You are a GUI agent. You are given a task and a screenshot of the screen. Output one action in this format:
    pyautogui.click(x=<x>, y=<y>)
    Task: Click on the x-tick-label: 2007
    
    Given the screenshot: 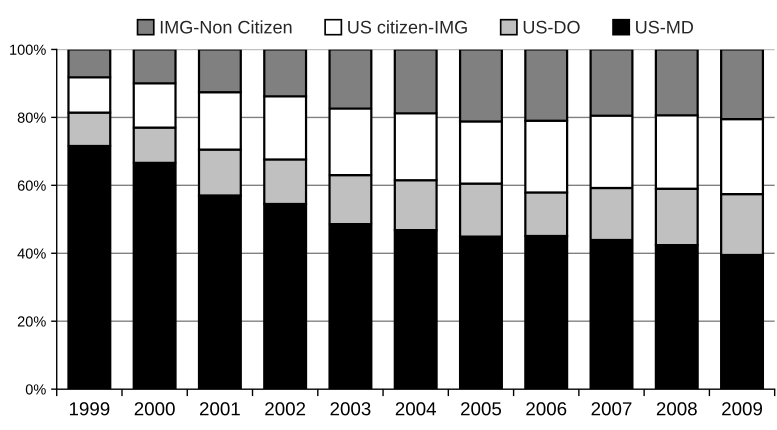 What is the action you would take?
    pyautogui.click(x=612, y=409)
    